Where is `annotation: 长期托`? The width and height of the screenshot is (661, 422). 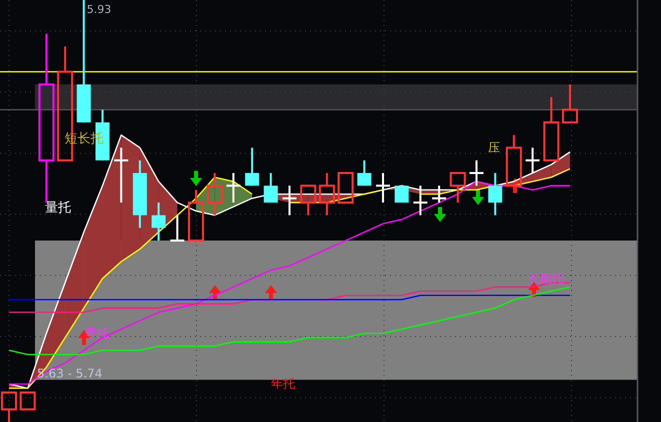
annotation: 长期托 is located at coordinates (546, 278).